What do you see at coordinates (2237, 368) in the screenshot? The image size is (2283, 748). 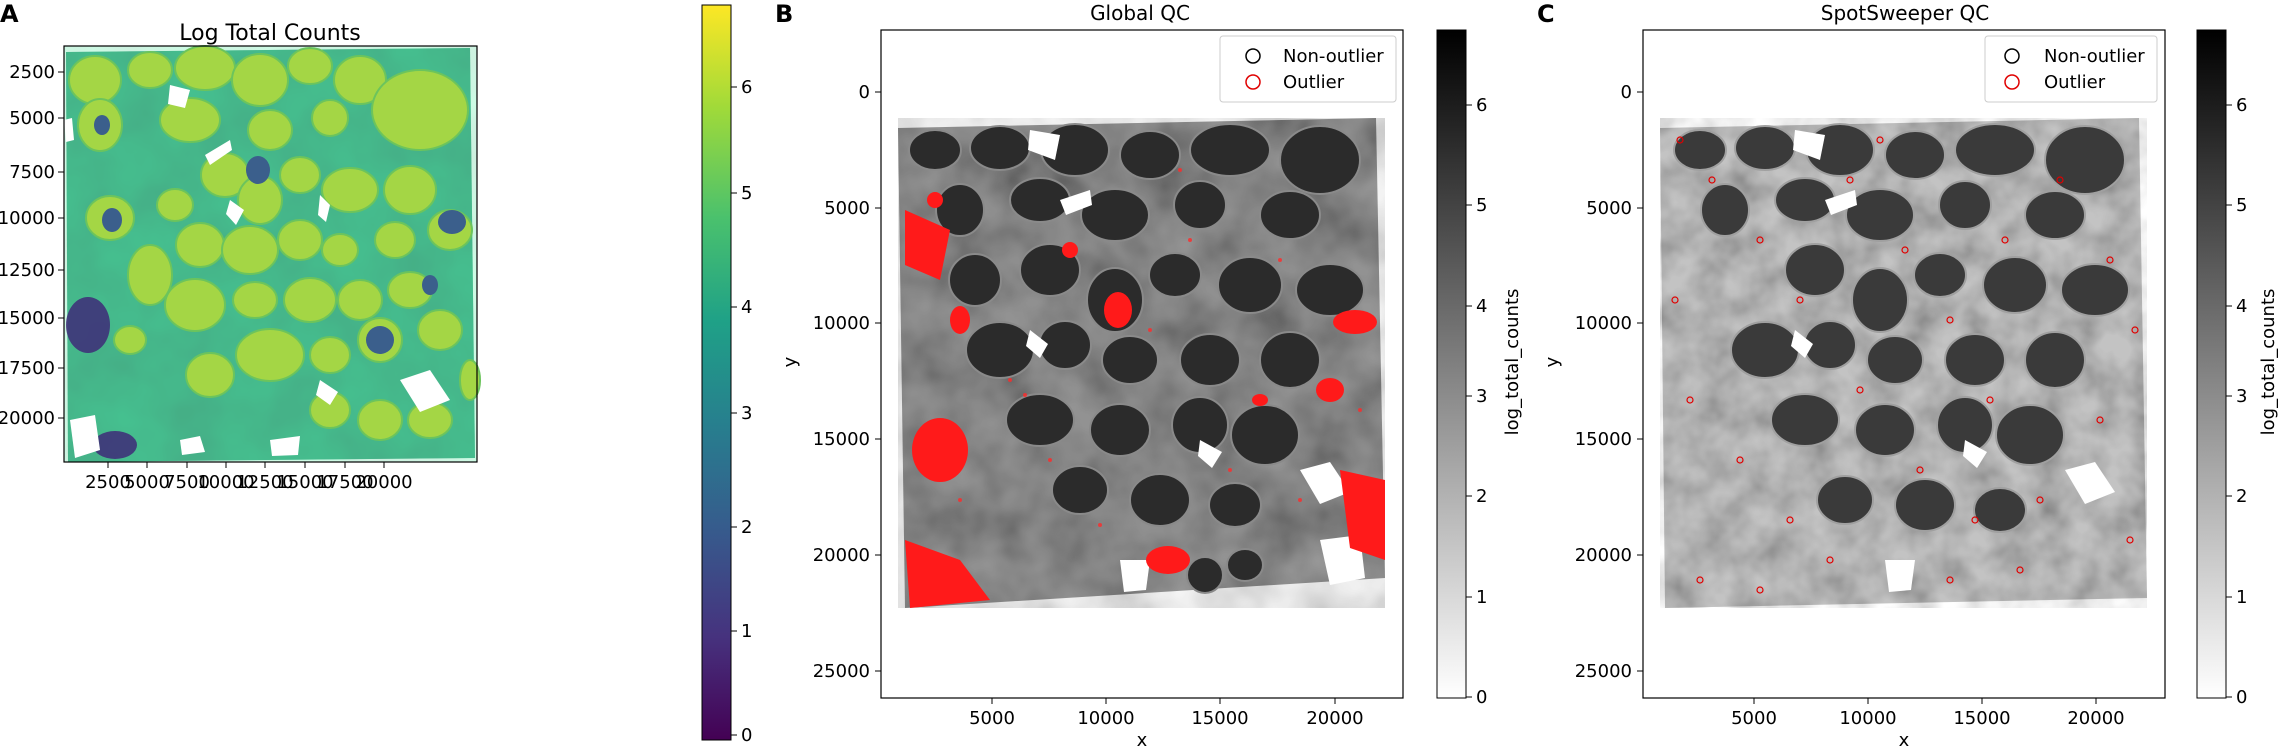 I see `panel-c-colorbar: 0 1 2 3 4 5 6 log_total_counts` at bounding box center [2237, 368].